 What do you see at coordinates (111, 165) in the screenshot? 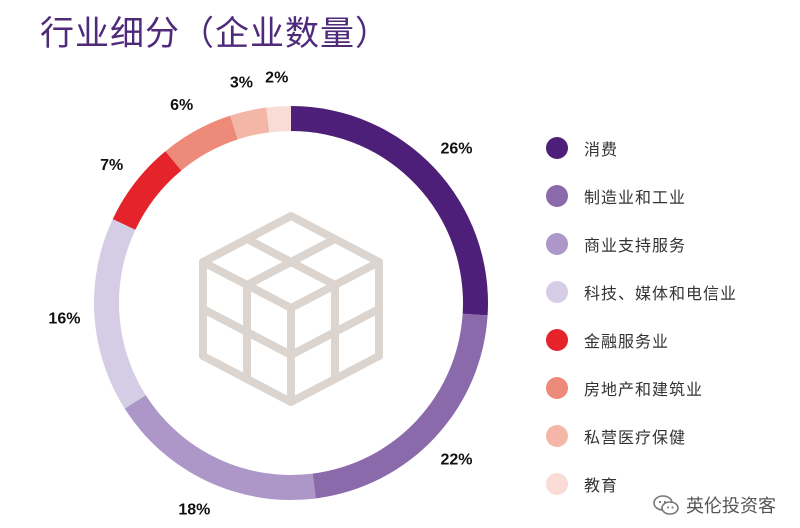
I see `slice-label-5: 7%` at bounding box center [111, 165].